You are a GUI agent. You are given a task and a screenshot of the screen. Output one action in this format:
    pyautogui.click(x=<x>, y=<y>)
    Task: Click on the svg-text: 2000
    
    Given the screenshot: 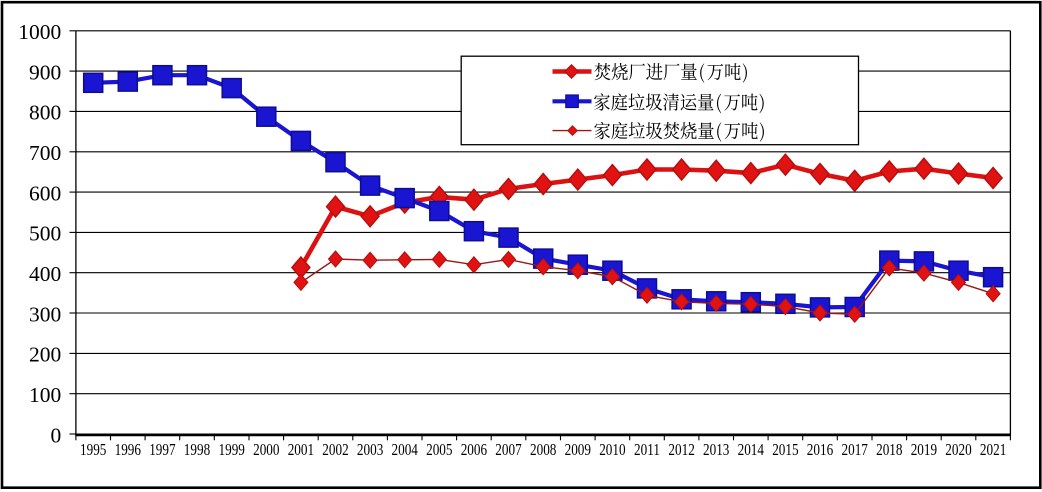 What is the action you would take?
    pyautogui.click(x=266, y=451)
    